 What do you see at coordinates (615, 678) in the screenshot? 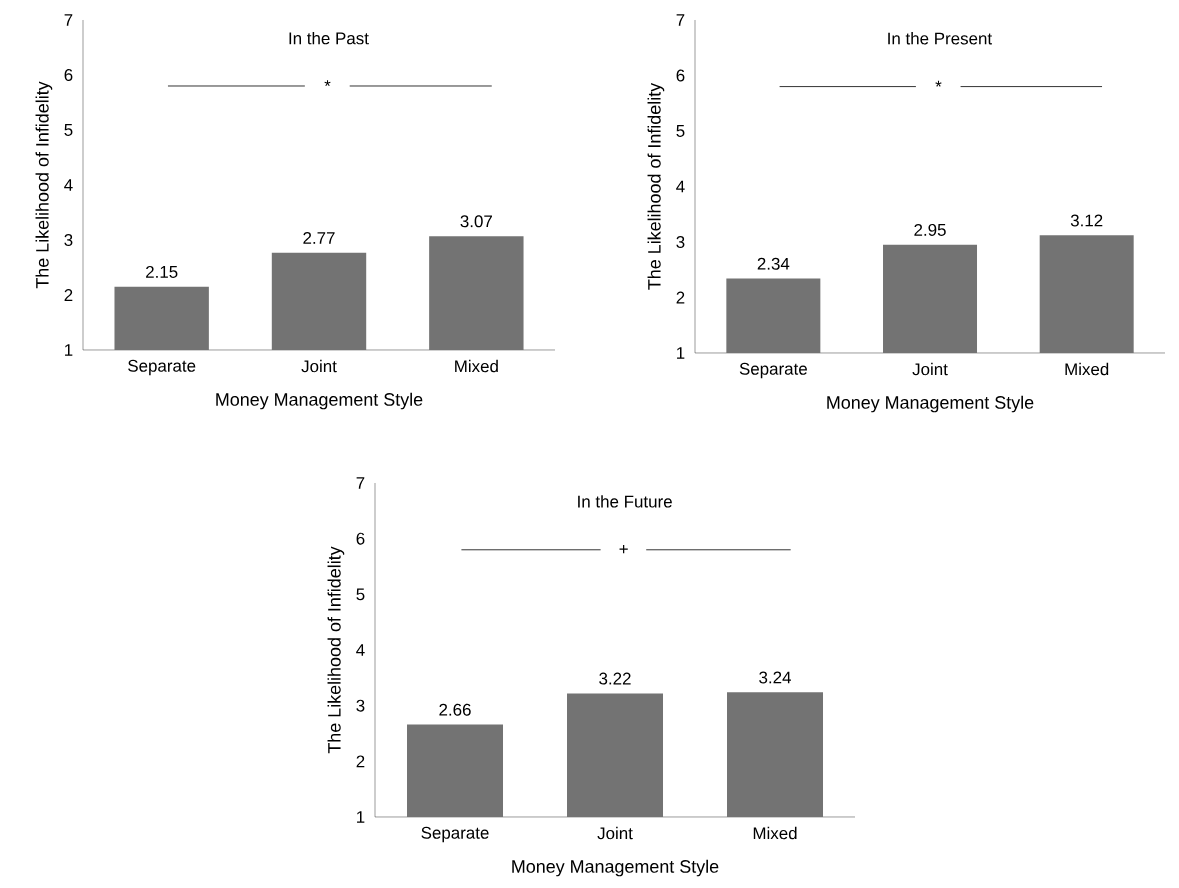
I see `data-label: 3.22` at bounding box center [615, 678].